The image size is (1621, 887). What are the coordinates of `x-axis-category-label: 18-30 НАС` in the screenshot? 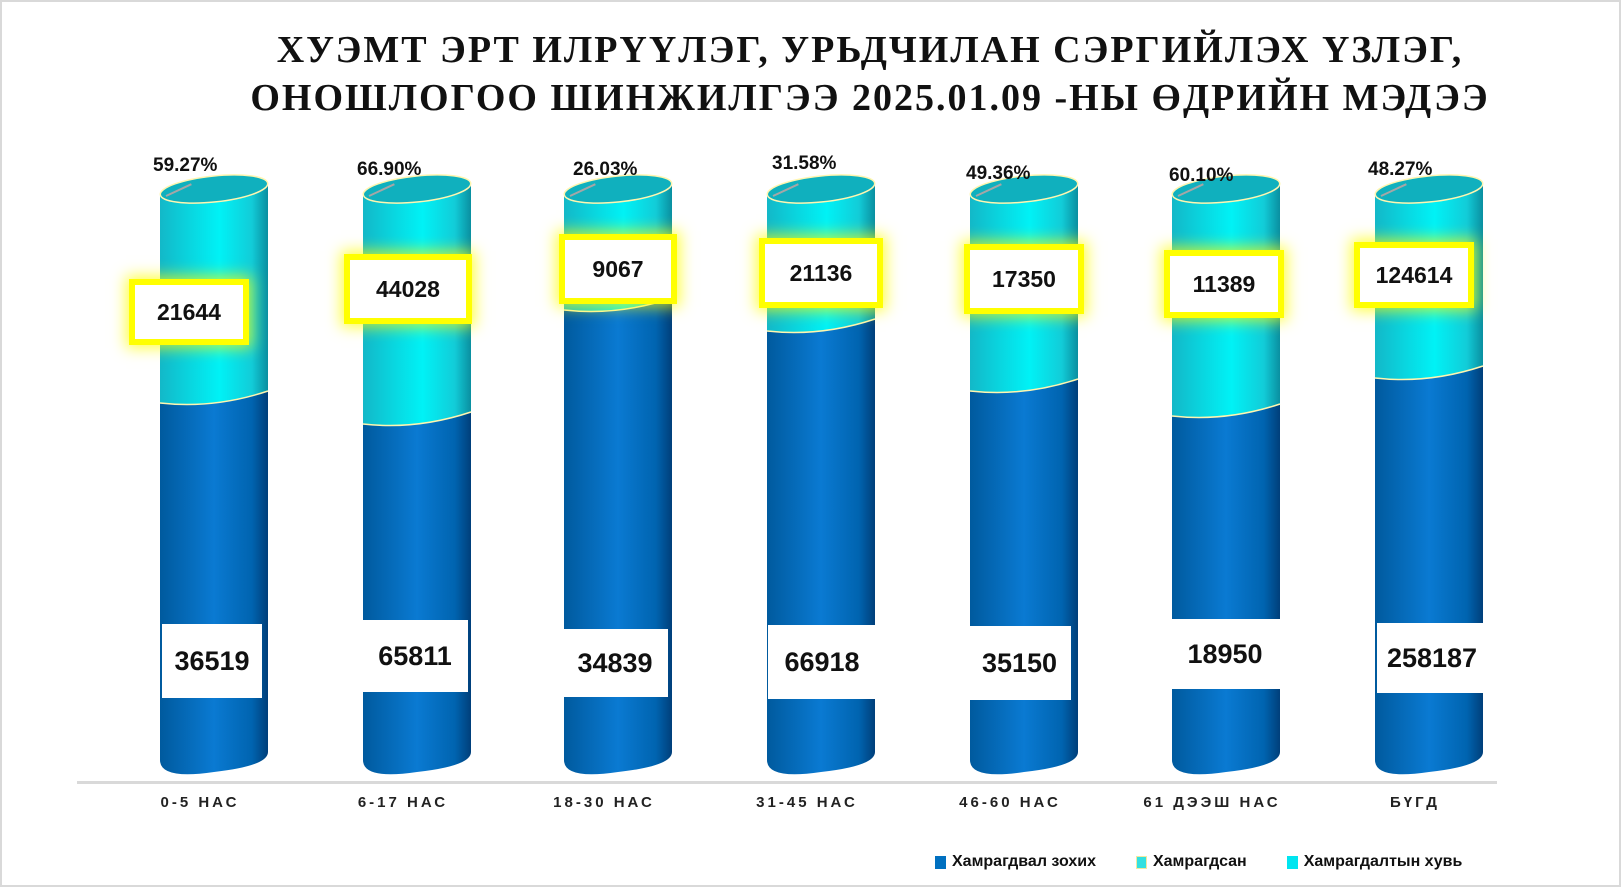 It's located at (604, 802).